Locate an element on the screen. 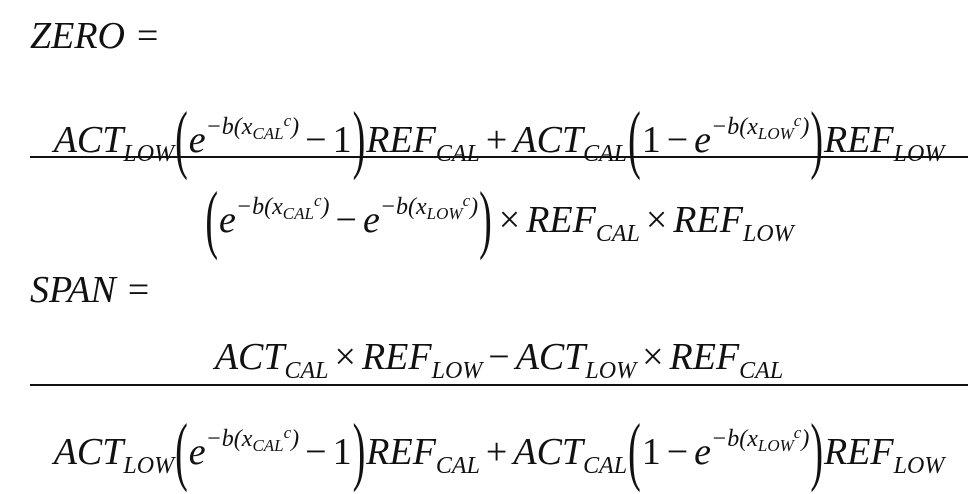 The height and width of the screenshot is (494, 980). zero-fraction-bar is located at coordinates (499, 157).